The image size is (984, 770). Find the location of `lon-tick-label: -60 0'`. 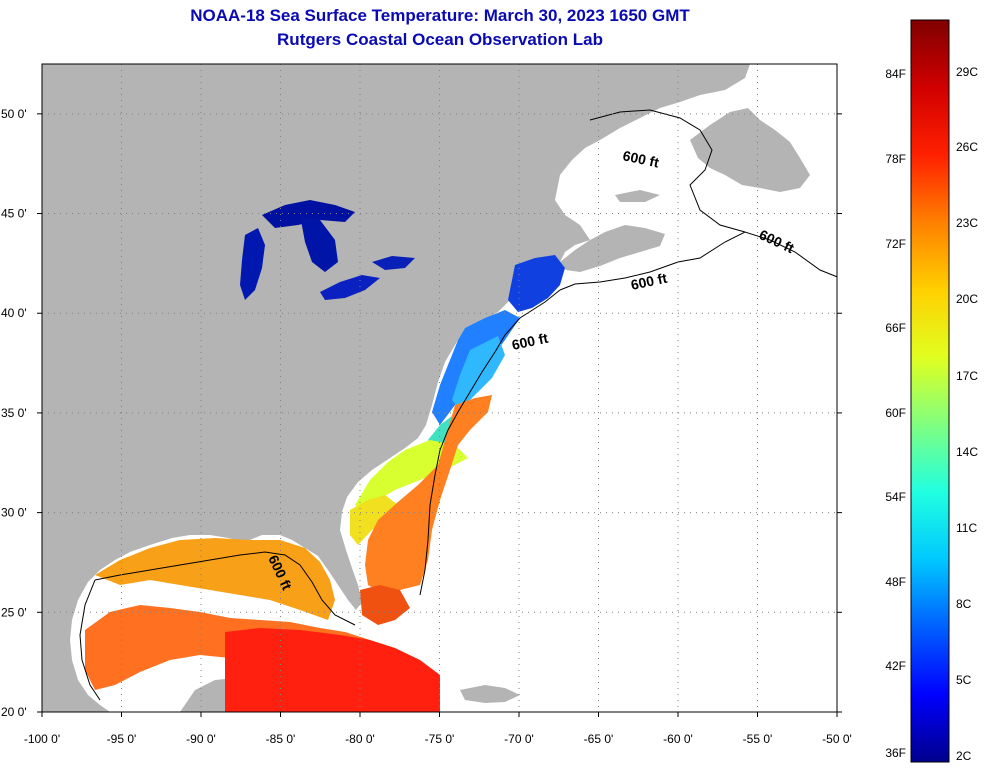

lon-tick-label: -60 0' is located at coordinates (678, 739).